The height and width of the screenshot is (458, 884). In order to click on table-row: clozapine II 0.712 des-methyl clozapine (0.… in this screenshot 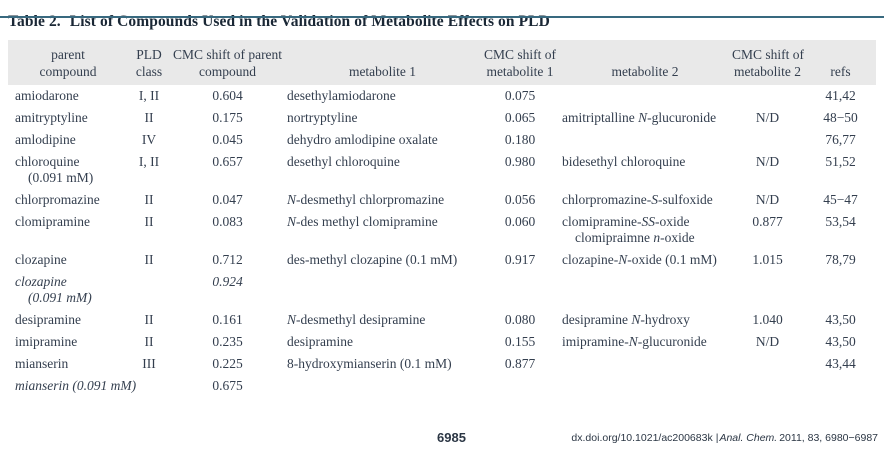, I will do `click(442, 260)`.